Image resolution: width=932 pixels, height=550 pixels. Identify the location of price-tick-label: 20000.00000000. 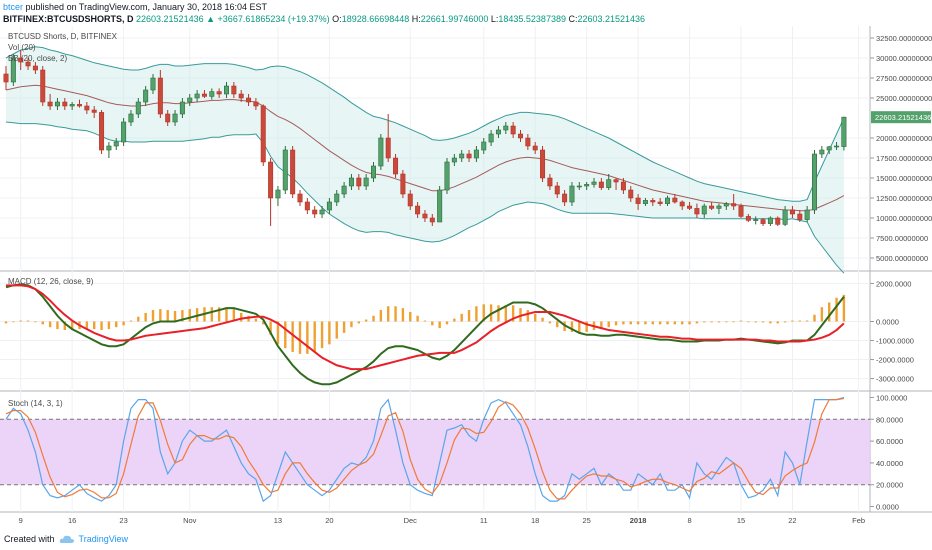
(904, 138).